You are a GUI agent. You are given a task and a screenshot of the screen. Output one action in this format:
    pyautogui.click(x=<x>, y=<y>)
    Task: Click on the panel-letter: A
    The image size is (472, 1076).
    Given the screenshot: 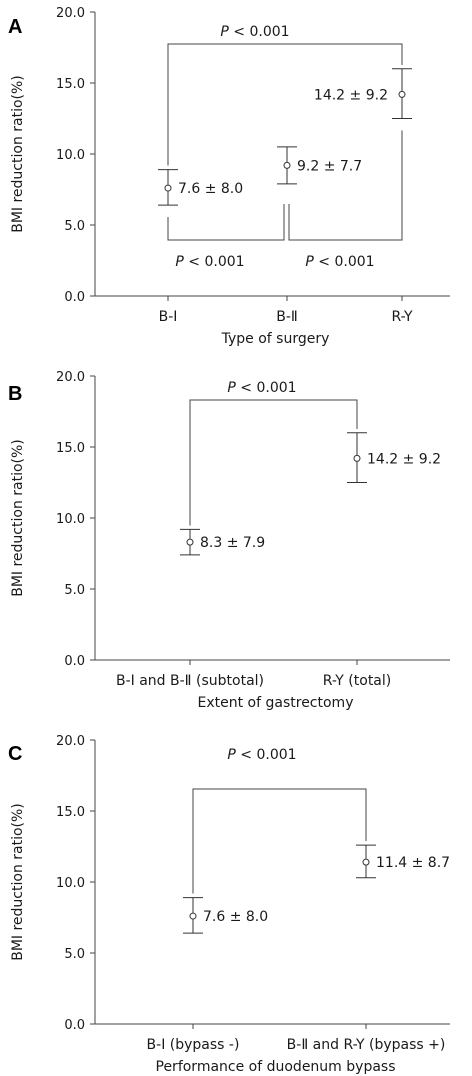 What is the action you would take?
    pyautogui.click(x=15, y=27)
    